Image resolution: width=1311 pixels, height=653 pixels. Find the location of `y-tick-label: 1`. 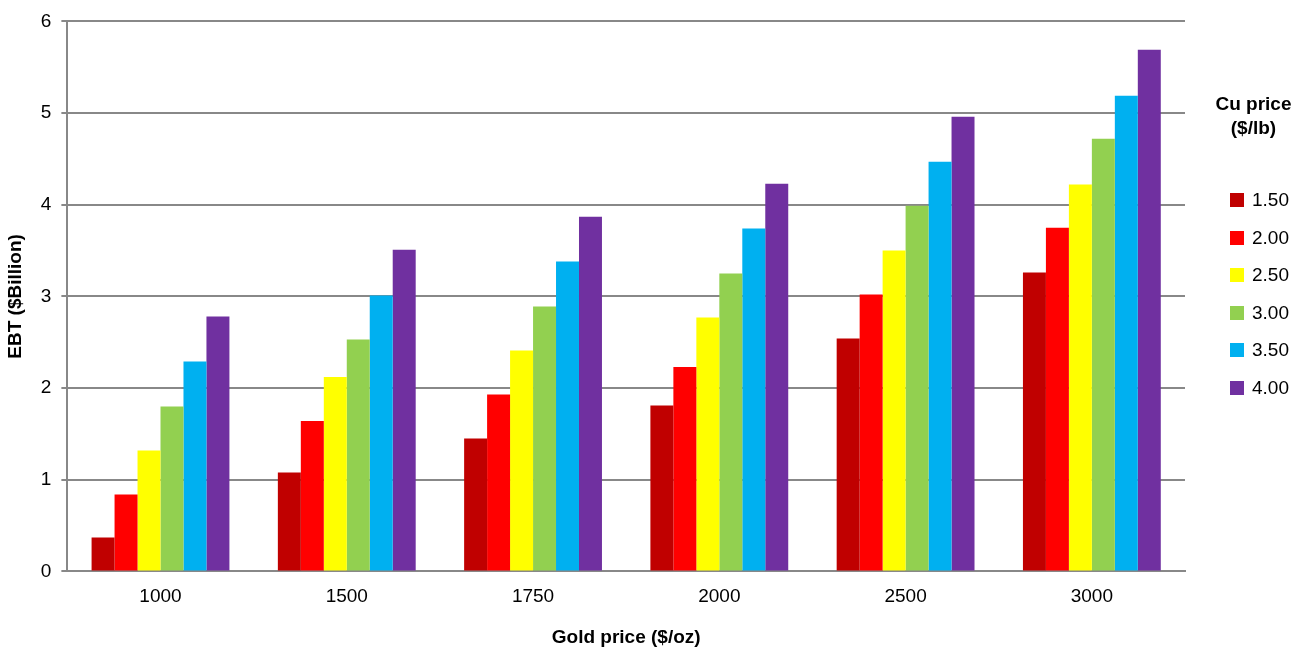

y-tick-label: 1 is located at coordinates (46, 478).